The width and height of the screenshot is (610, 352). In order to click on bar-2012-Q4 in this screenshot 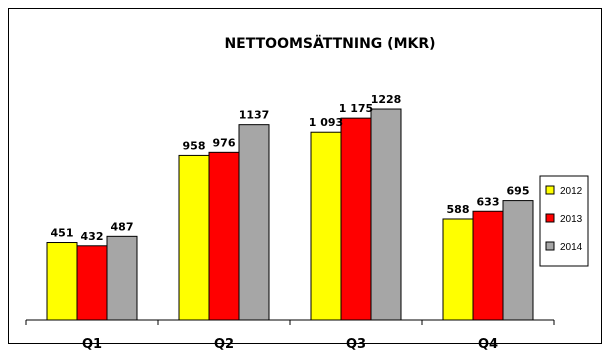, I will do `click(458, 269)`.